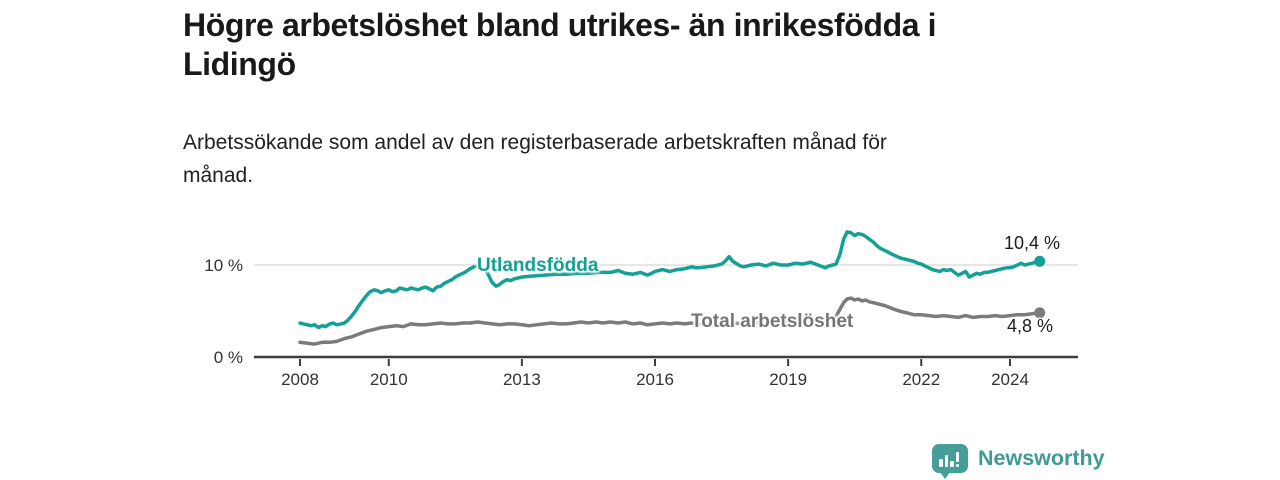  I want to click on series-line-total, so click(670, 321).